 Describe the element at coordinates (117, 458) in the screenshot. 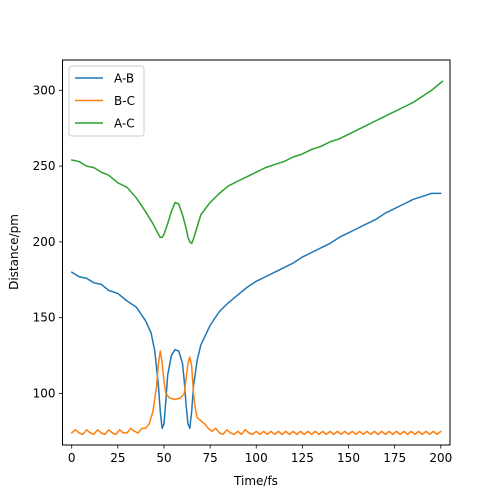

I see `x-tick-label: 25` at that location.